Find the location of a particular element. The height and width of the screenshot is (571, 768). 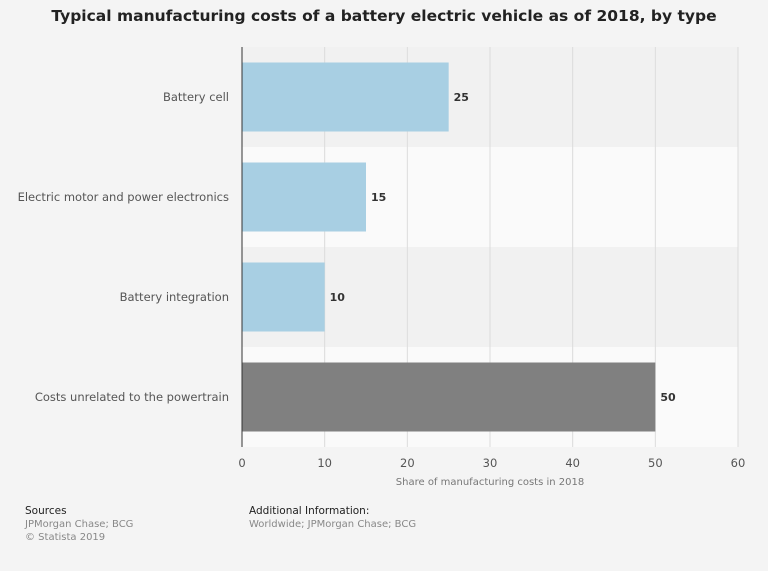

x-tick-label: 40 is located at coordinates (572, 463).